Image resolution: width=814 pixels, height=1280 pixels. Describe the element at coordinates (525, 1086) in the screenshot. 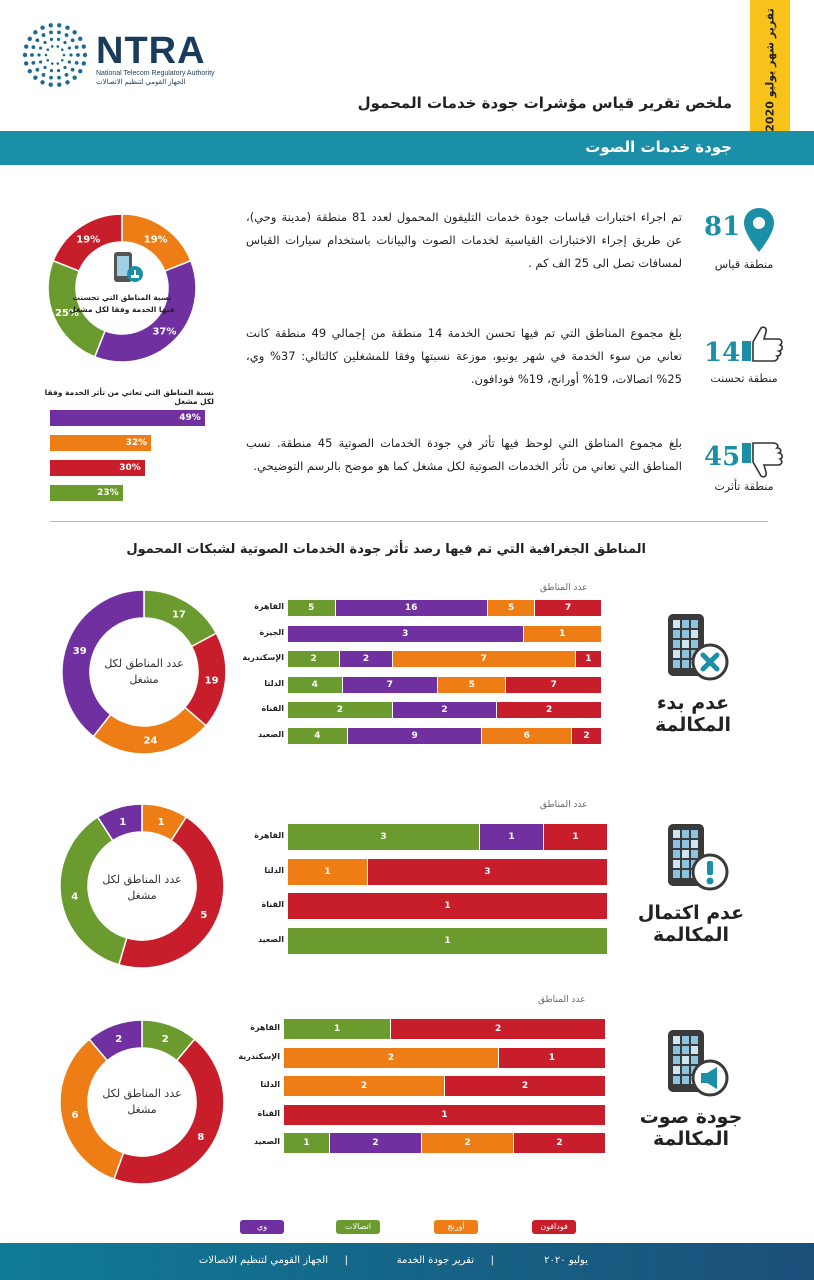

I see `stacked-segment: 2` at that location.